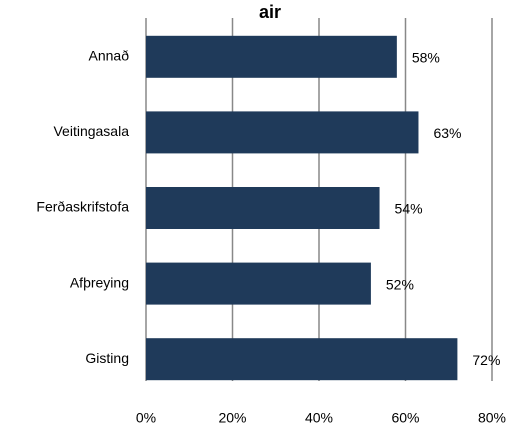 This screenshot has height=430, width=521. Describe the element at coordinates (426, 58) in the screenshot. I see `value-label: 58%` at that location.